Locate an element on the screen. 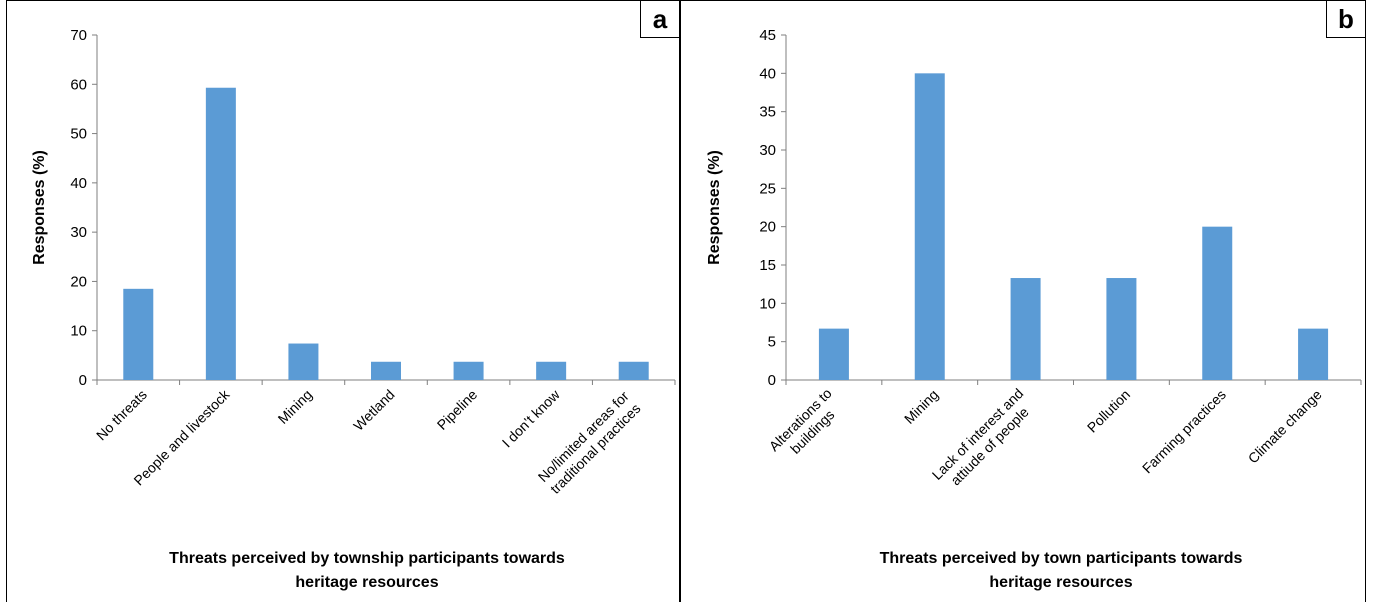 The height and width of the screenshot is (603, 1373). y-tick-label-a: 40 is located at coordinates (78, 183).